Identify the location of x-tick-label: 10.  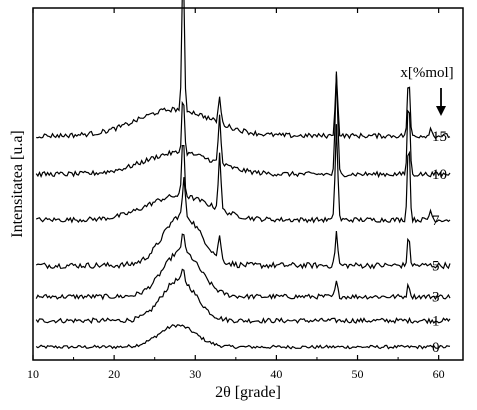
(33, 374).